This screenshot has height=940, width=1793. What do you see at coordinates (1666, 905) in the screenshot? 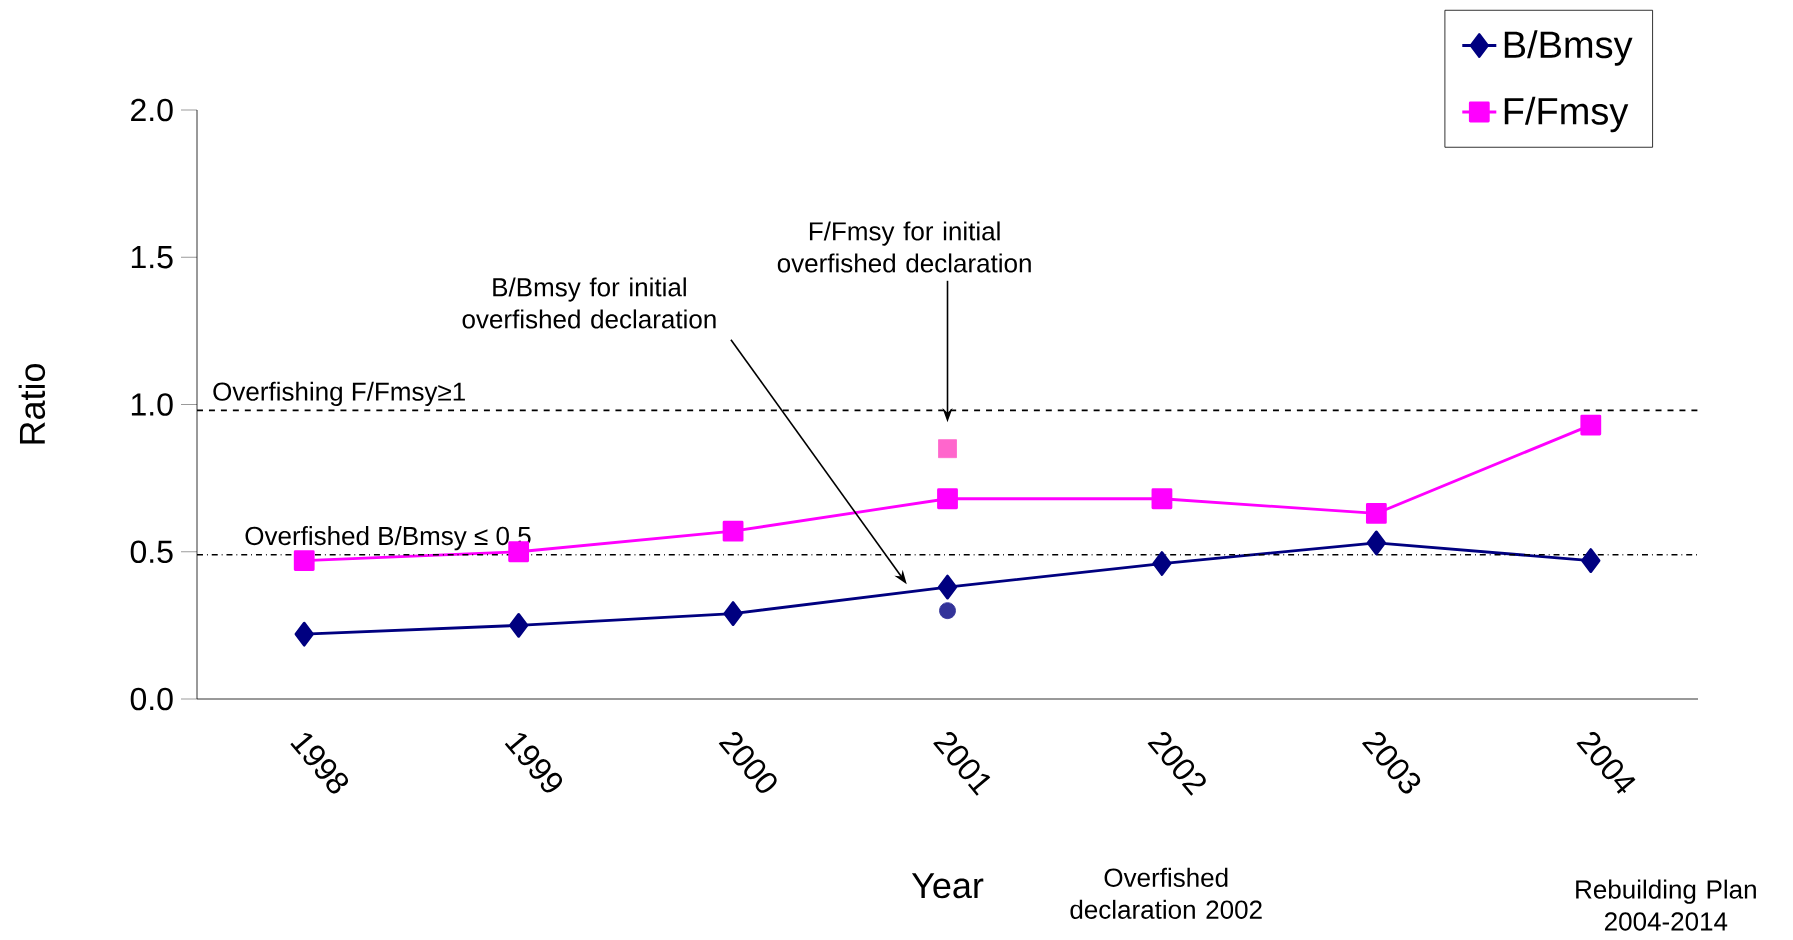
I see `text: Rebuilding Plan 2004-2014` at bounding box center [1666, 905].